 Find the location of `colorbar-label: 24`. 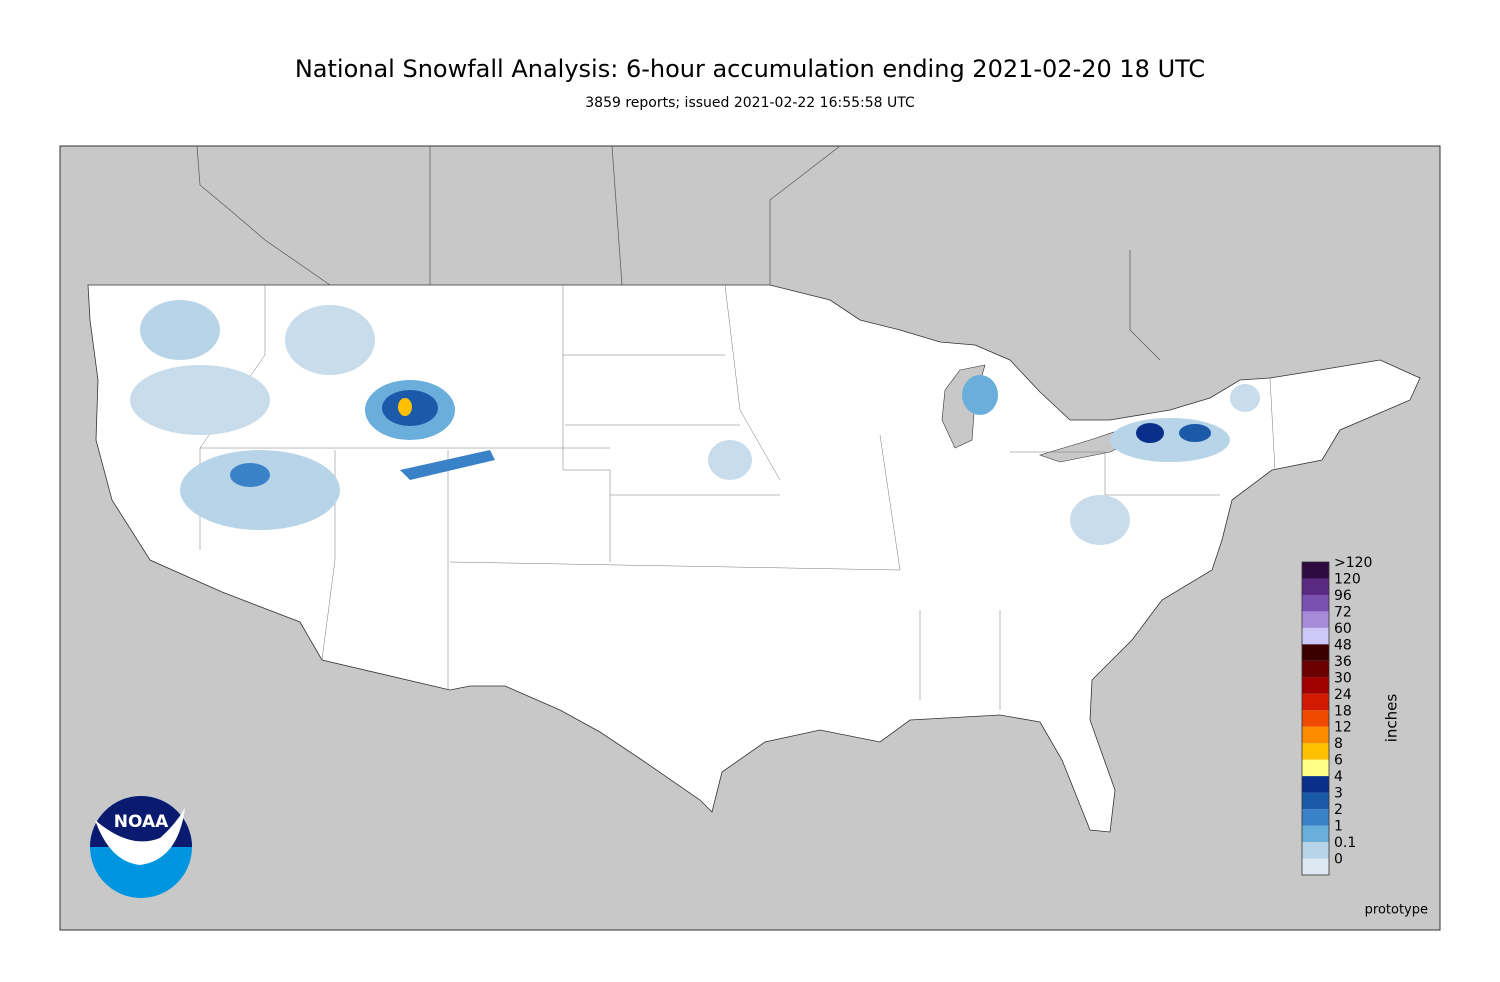

colorbar-label: 24 is located at coordinates (1343, 695).